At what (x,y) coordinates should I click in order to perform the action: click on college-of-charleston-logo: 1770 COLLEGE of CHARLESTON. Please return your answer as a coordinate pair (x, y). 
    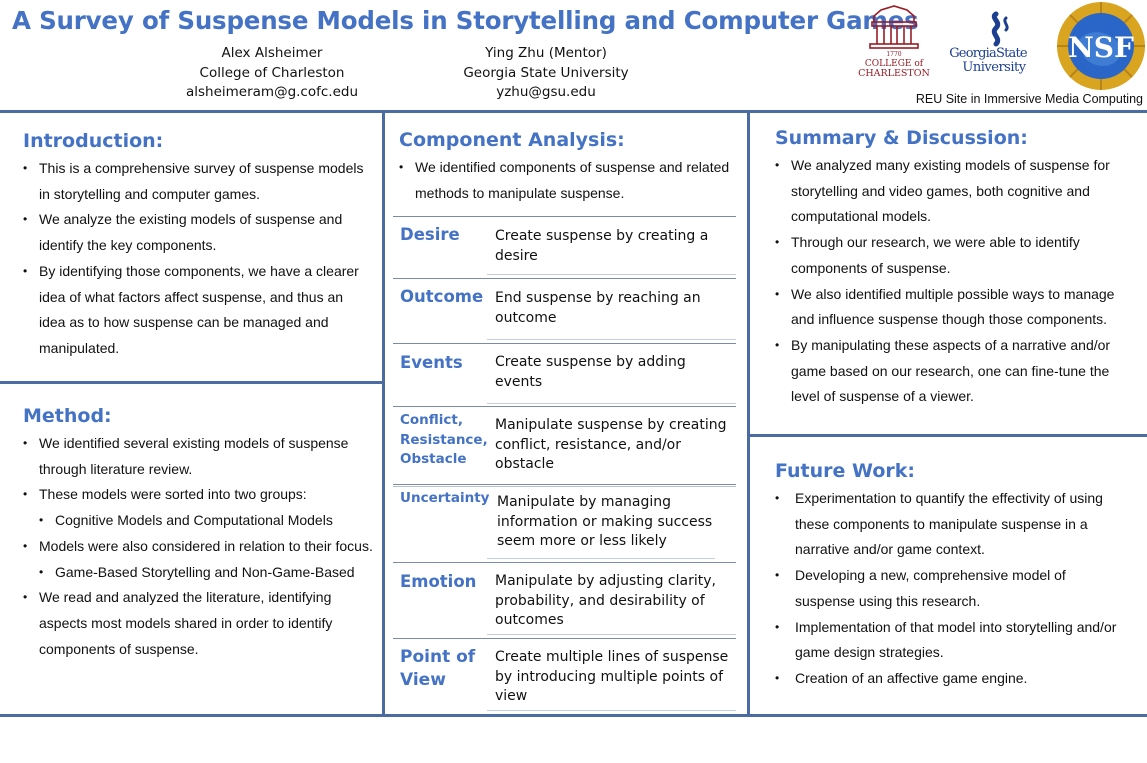
    Looking at the image, I should click on (894, 41).